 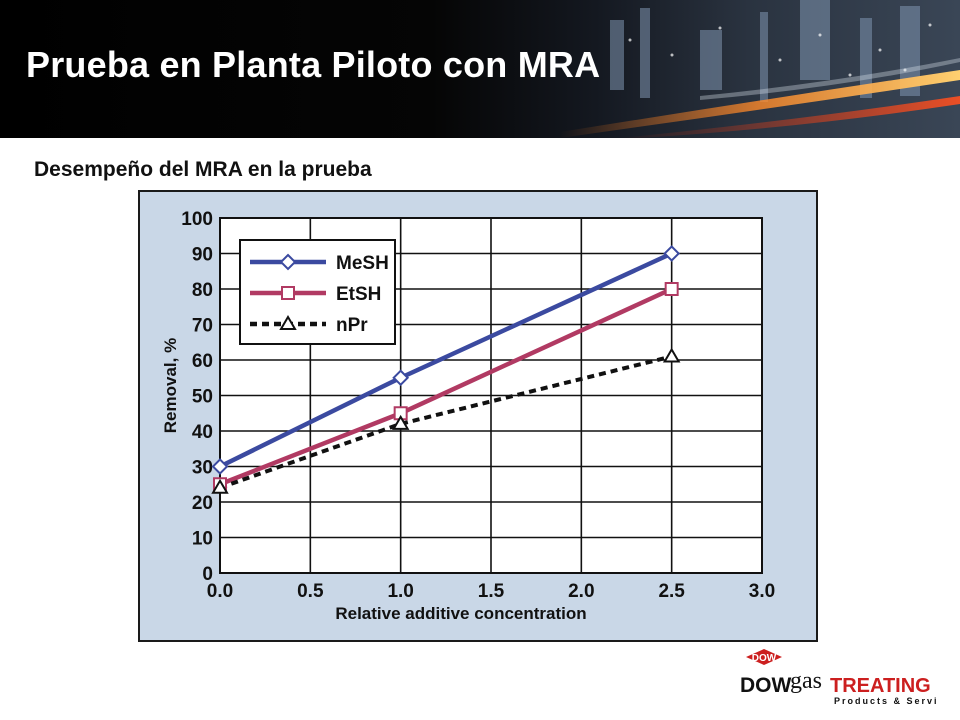 I want to click on y-tick-label: 100, so click(x=197, y=219).